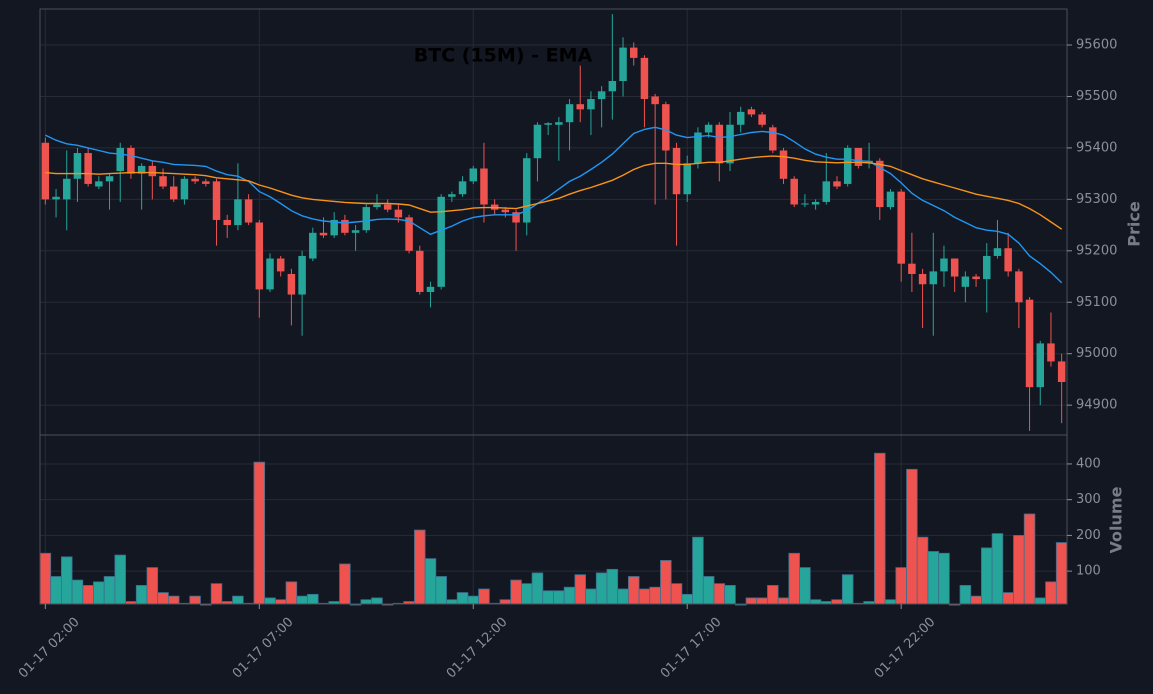  Describe the element at coordinates (503, 56) in the screenshot. I see `chart-title: BTC (15M) - EMA` at that location.